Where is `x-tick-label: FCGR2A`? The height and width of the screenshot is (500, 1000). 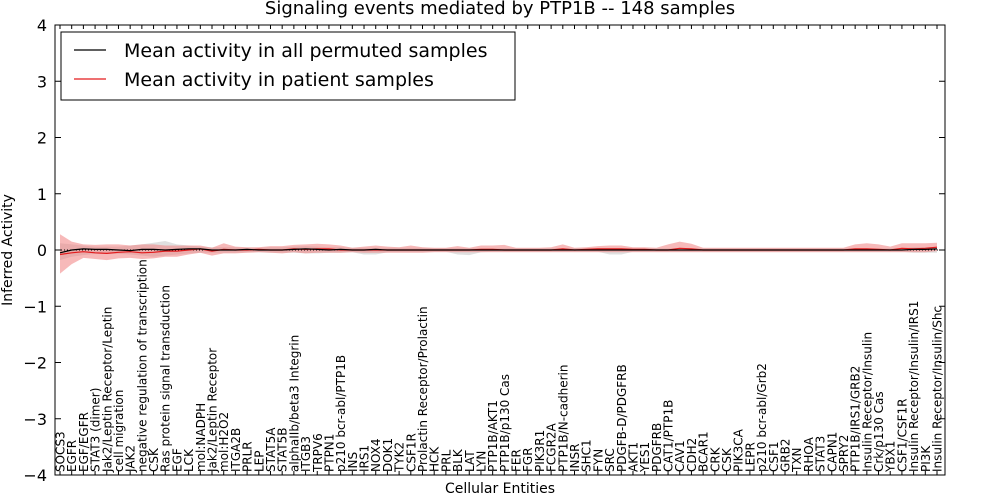
x-tick-label: FCGR2A is located at coordinates (552, 447).